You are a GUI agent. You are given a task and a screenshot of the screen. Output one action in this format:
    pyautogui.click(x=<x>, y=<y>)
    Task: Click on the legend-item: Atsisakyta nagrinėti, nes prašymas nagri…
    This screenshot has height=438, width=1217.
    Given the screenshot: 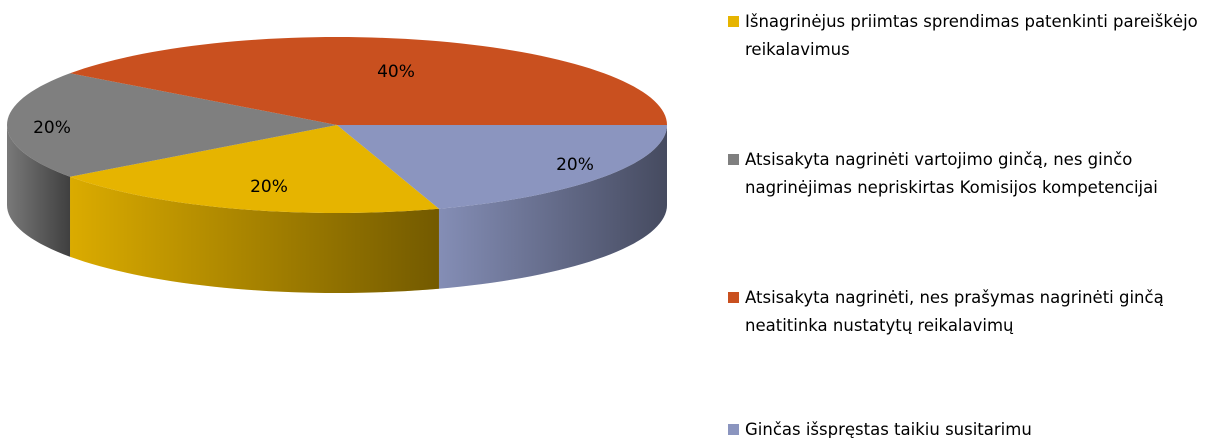 What is the action you would take?
    pyautogui.click(x=968, y=312)
    